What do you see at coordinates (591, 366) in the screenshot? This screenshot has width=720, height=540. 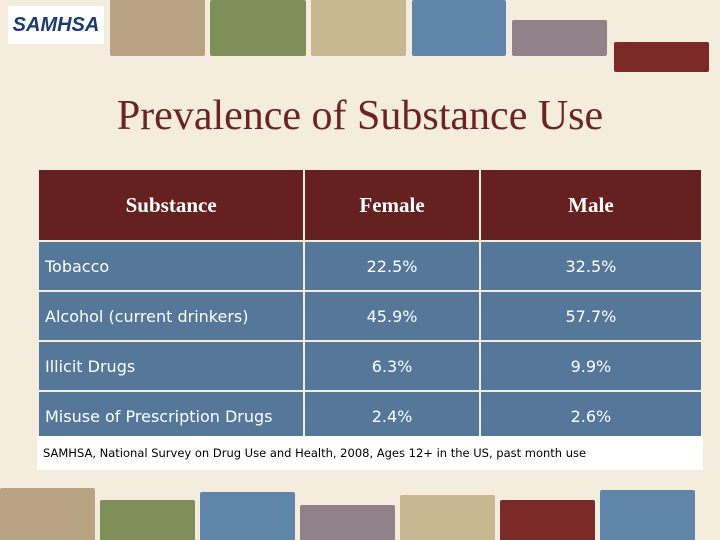 I see `cell: 9.9%` at bounding box center [591, 366].